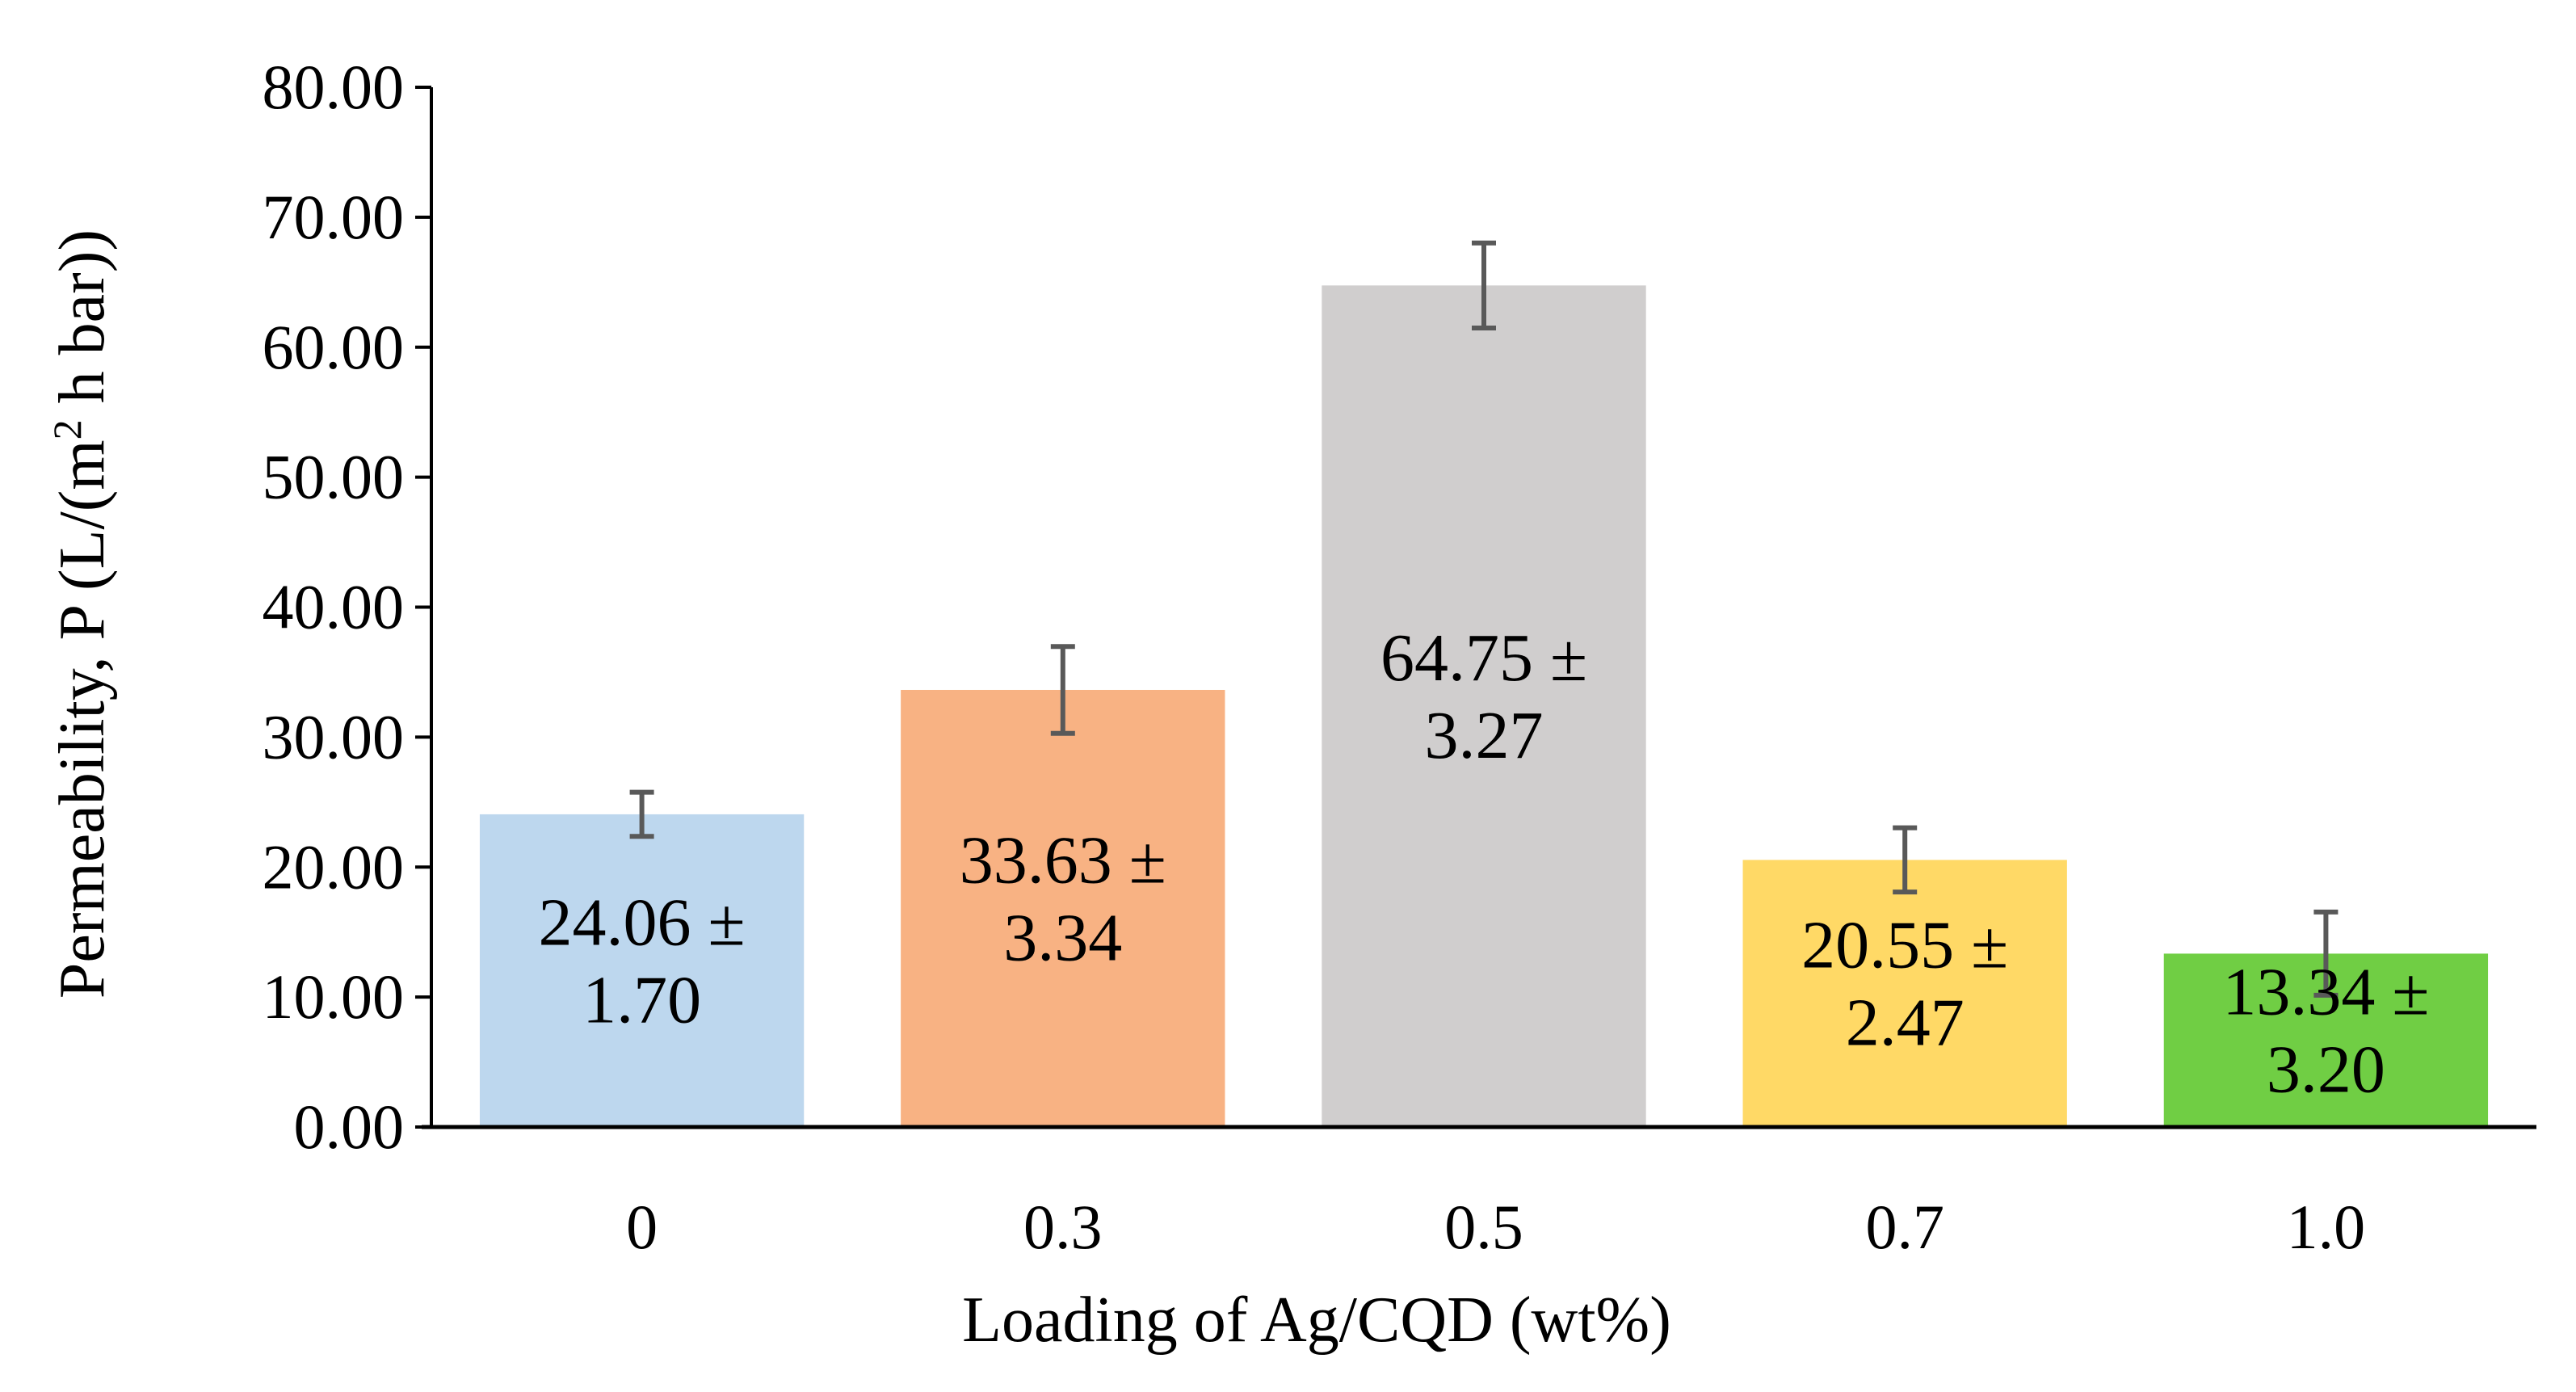 The width and height of the screenshot is (2576, 1392). Describe the element at coordinates (1485, 735) in the screenshot. I see `data-label-0.5-line2: 3.27` at that location.